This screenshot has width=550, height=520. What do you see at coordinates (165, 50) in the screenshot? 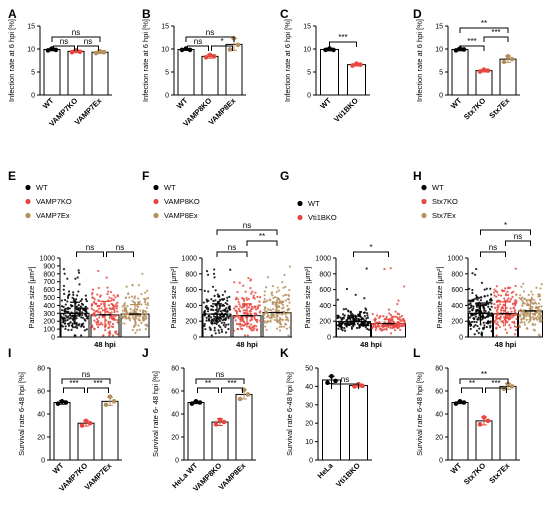
I see `y-tick-label: 10` at bounding box center [165, 50].